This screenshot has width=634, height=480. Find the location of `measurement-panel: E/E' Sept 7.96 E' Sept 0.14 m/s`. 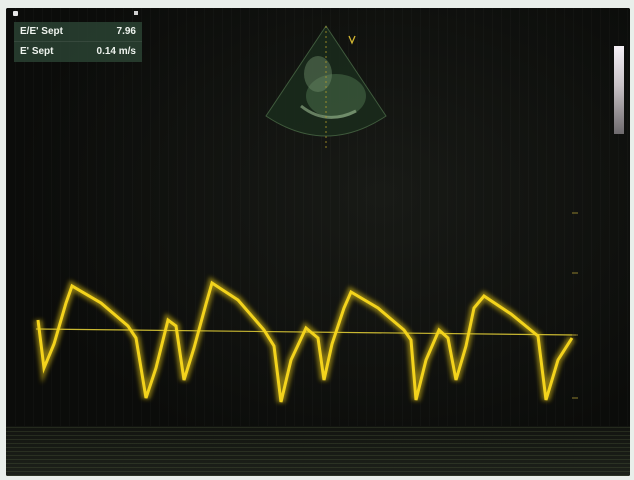

measurement-panel: E/E' Sept 7.96 E' Sept 0.14 m/s is located at coordinates (78, 42).